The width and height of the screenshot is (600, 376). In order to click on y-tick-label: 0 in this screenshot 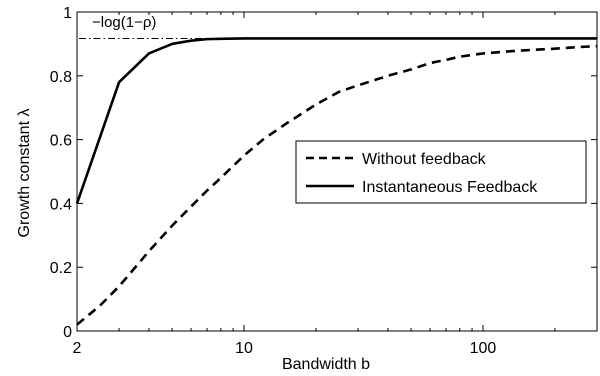, I will do `click(67, 332)`.